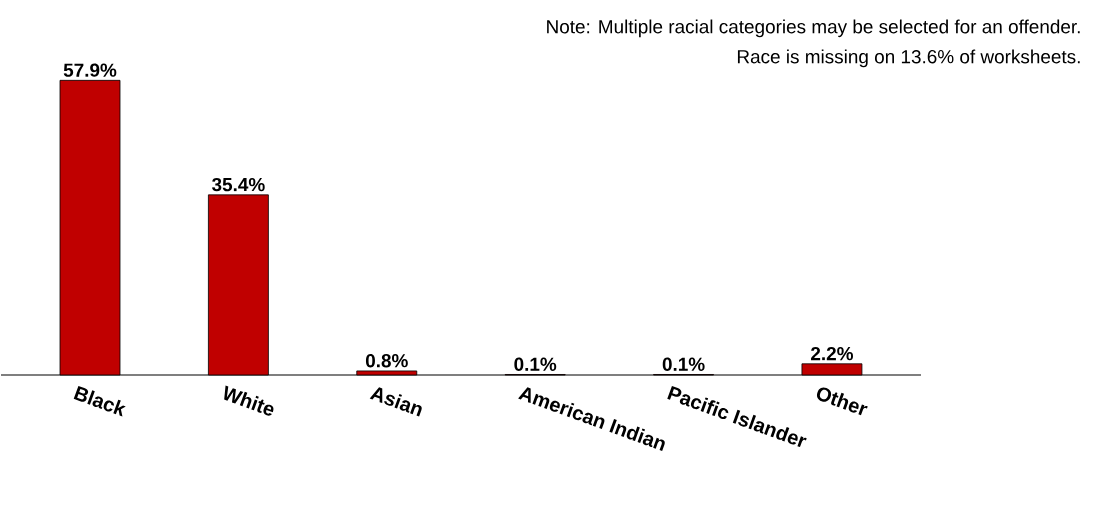 Image resolution: width=1099 pixels, height=516 pixels. Describe the element at coordinates (842, 401) in the screenshot. I see `x-tick-label: Other` at that location.